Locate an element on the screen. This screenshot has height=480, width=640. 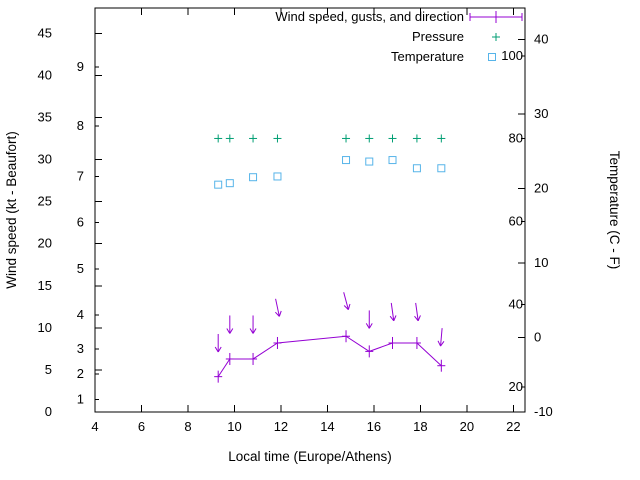
beaufort-tick-label: 3 is located at coordinates (80, 348).